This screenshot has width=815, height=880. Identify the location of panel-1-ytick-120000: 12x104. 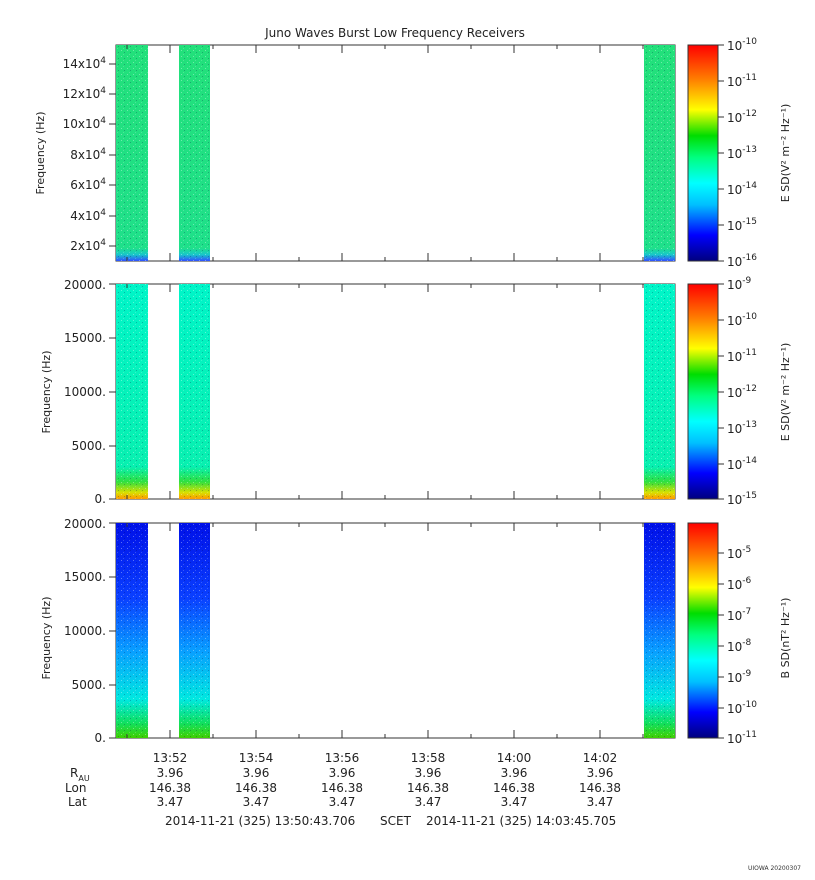
(85, 93).